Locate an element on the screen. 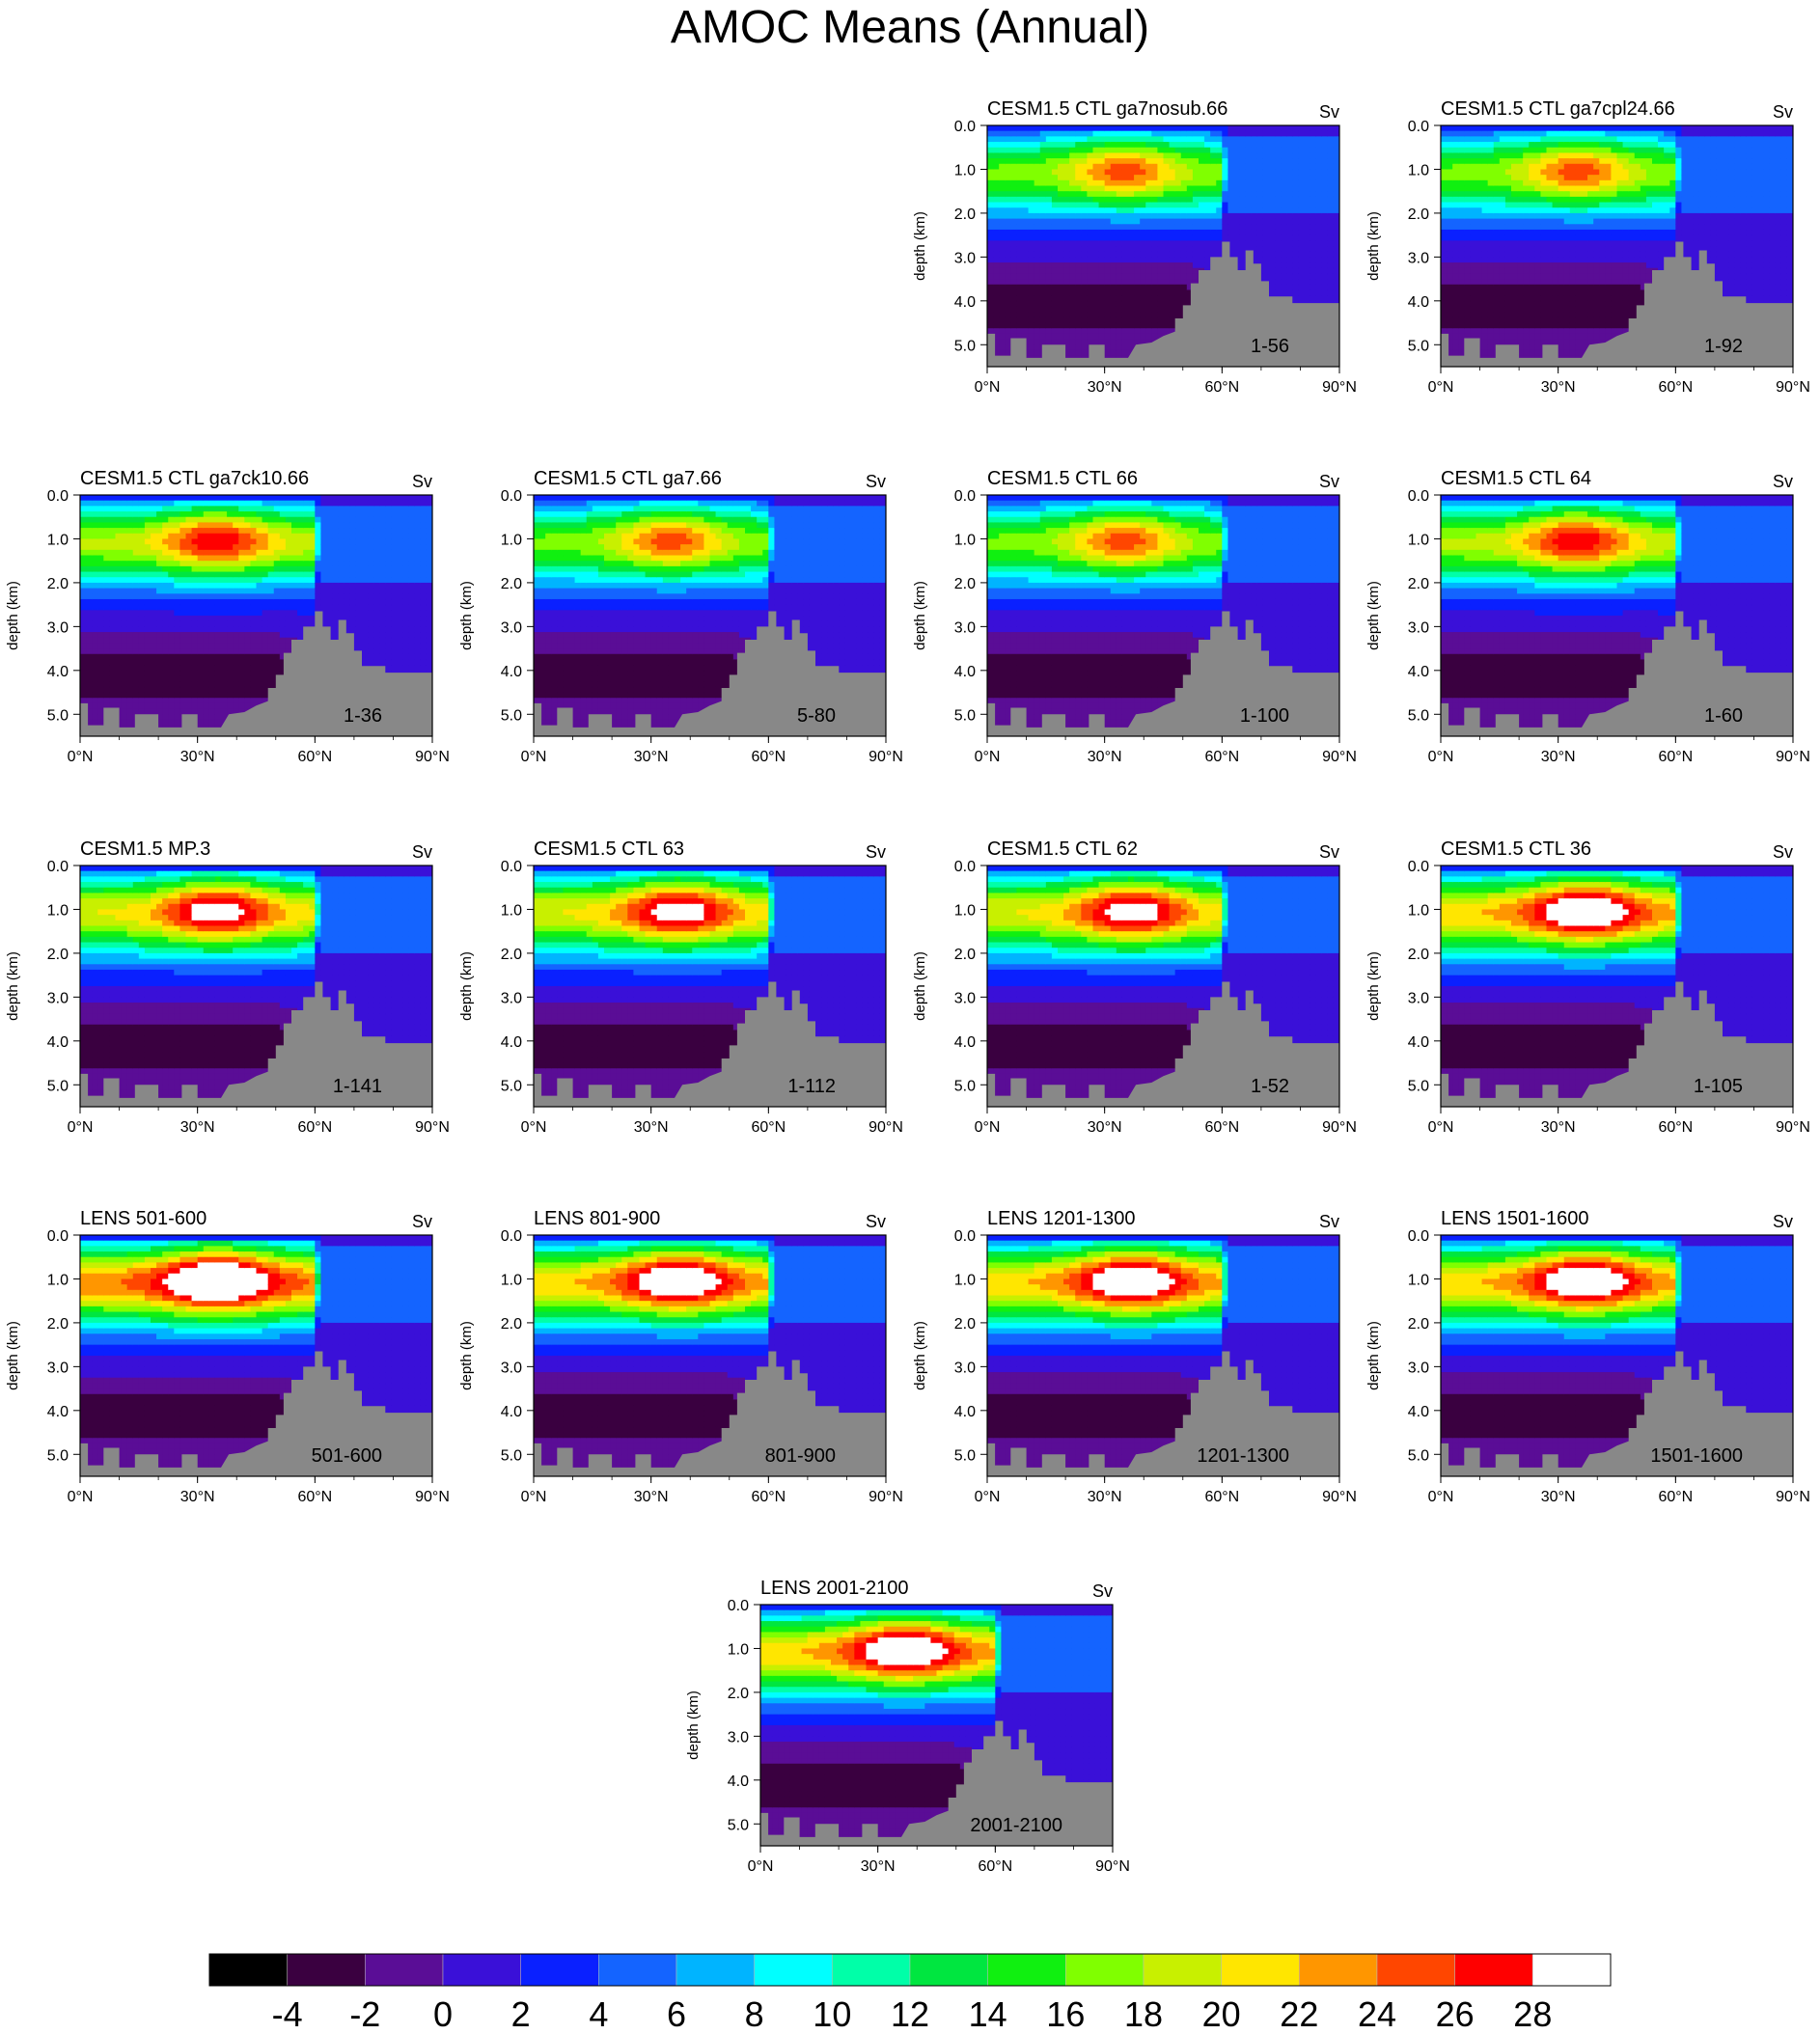 The height and width of the screenshot is (2034, 1820). colorbar-label: 14 is located at coordinates (988, 2014).